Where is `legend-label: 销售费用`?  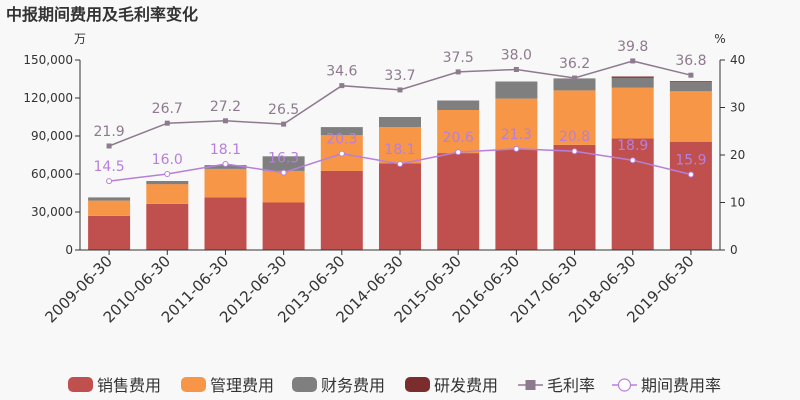
legend-label: 销售费用 is located at coordinates (129, 385).